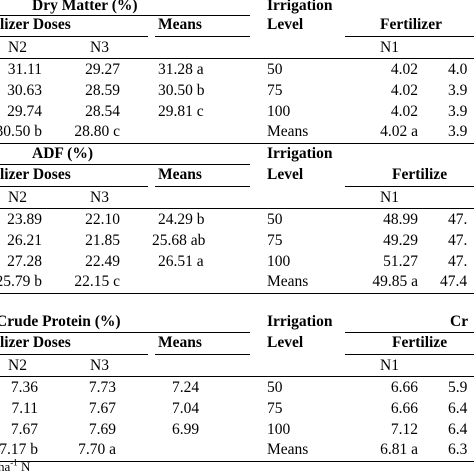 The width and height of the screenshot is (474, 476). What do you see at coordinates (181, 111) in the screenshot?
I see `cell: 29.81 c` at bounding box center [181, 111].